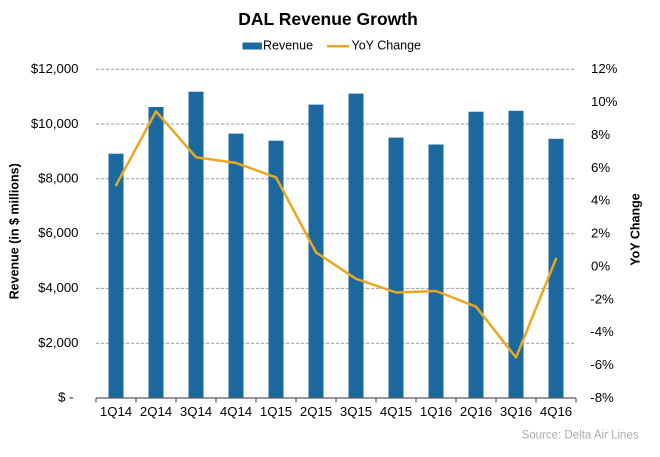 This screenshot has height=457, width=660. I want to click on svg-text: 4%, so click(600, 200).